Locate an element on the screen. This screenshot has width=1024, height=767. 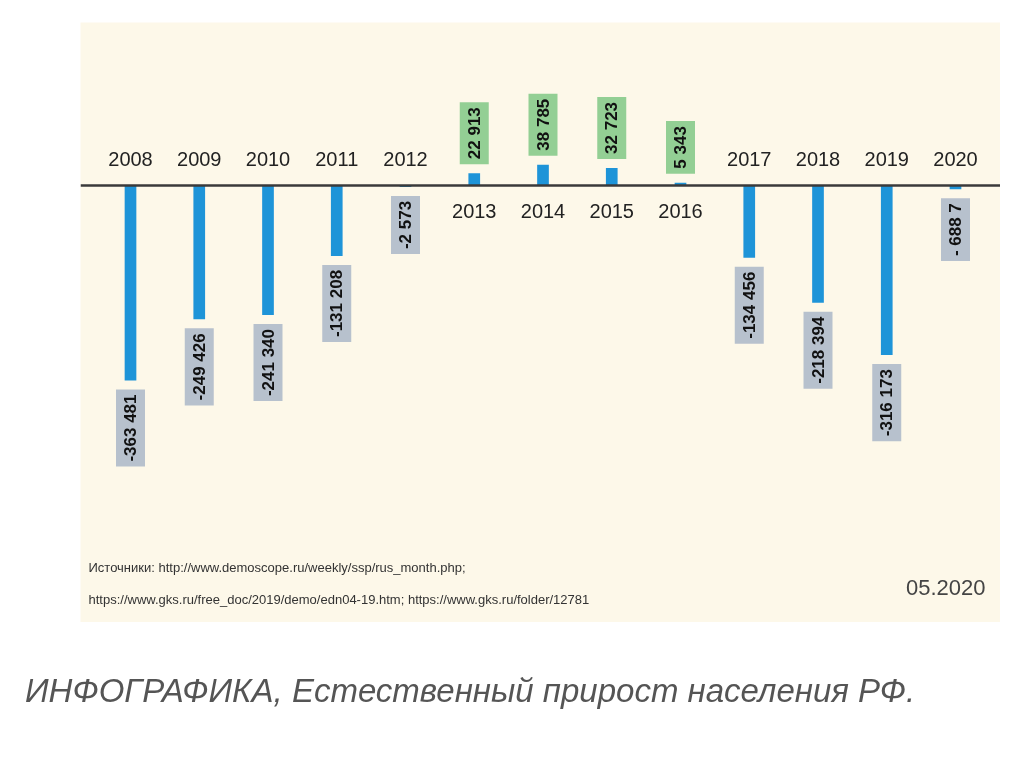
data-label: -218 394 is located at coordinates (818, 350).